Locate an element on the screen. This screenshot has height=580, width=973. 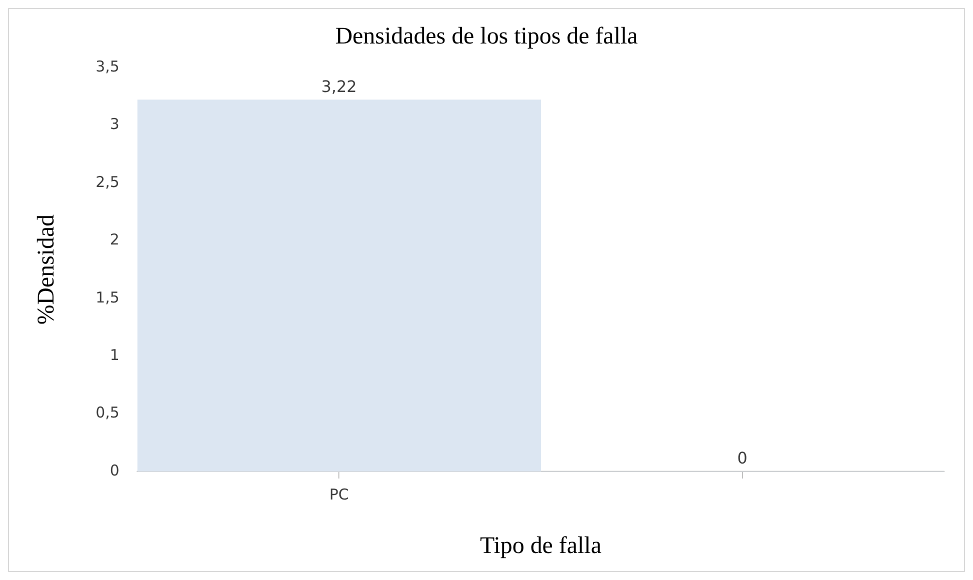
x-axis-title: Tipo de falla is located at coordinates (541, 545).